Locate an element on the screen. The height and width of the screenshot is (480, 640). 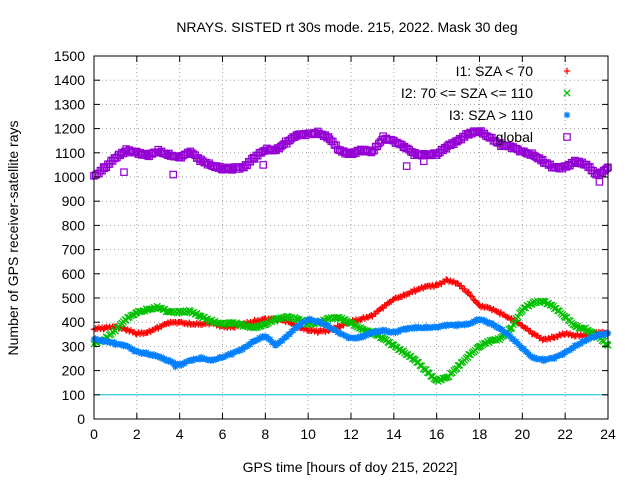
y-tick-label: 1400 is located at coordinates (69, 80).